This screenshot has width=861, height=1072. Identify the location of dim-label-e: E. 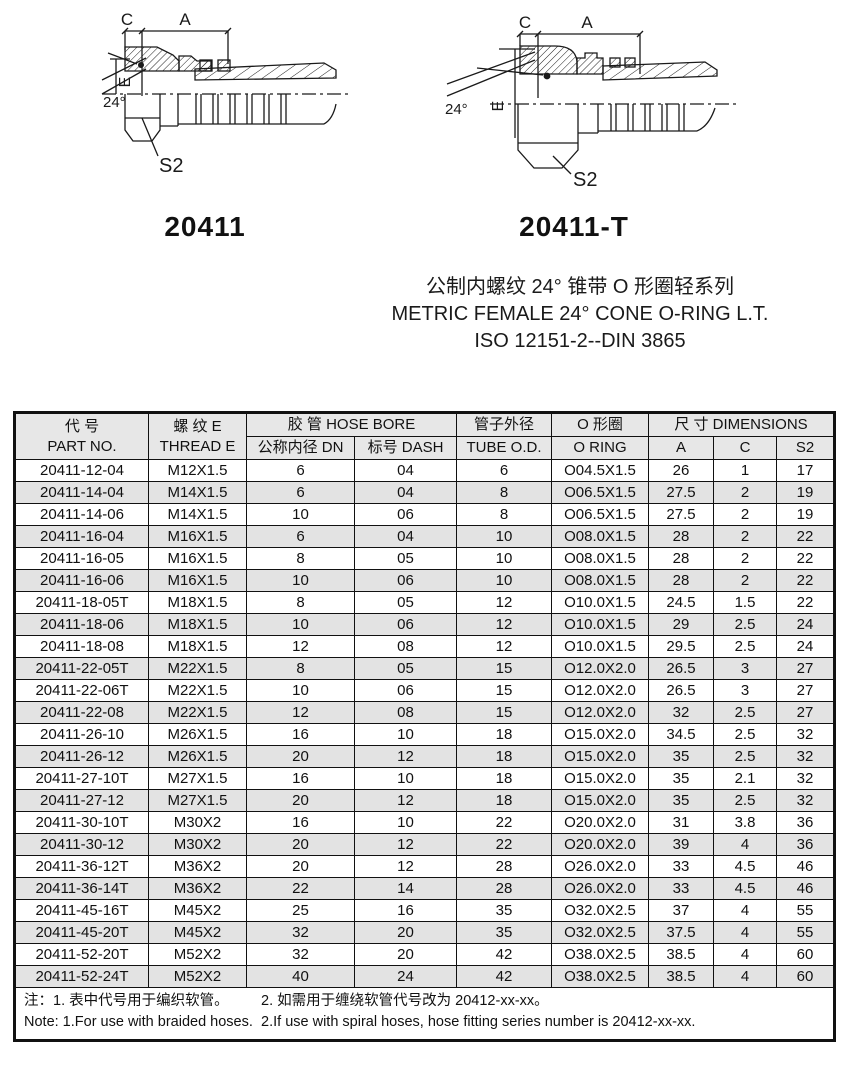
(125, 82).